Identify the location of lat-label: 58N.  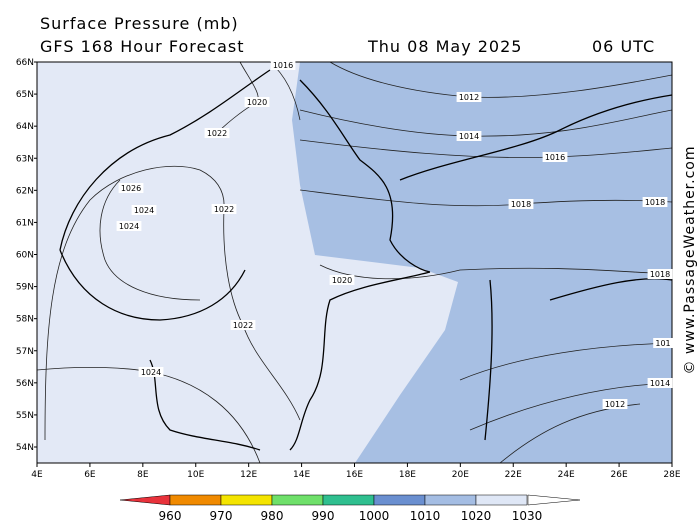
(25, 320).